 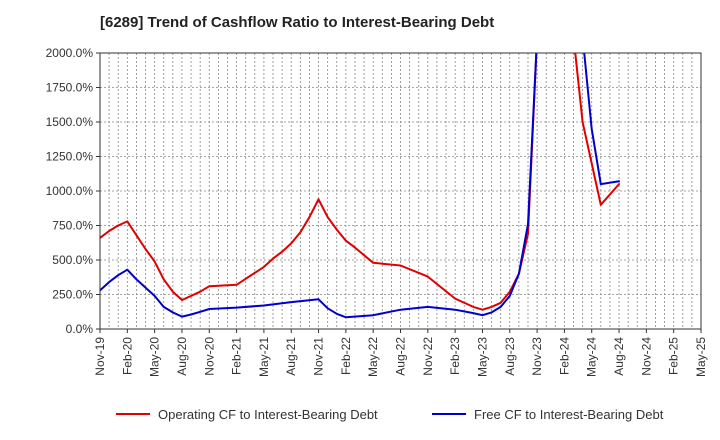 What do you see at coordinates (182, 356) in the screenshot?
I see `x-tick-label: Aug-20` at bounding box center [182, 356].